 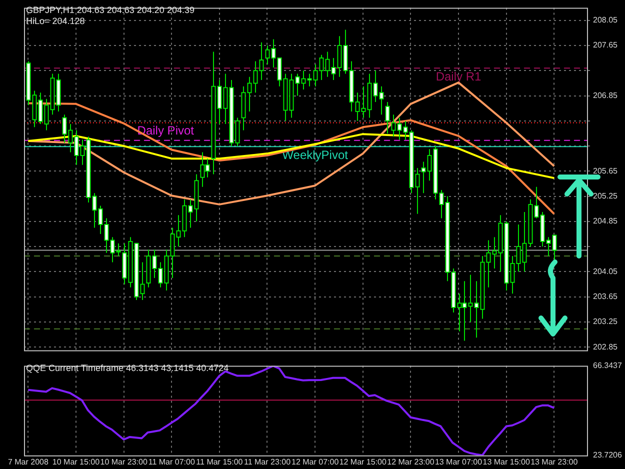 What do you see at coordinates (605, 195) in the screenshot?
I see `y-tick-label: 205.25` at bounding box center [605, 195].